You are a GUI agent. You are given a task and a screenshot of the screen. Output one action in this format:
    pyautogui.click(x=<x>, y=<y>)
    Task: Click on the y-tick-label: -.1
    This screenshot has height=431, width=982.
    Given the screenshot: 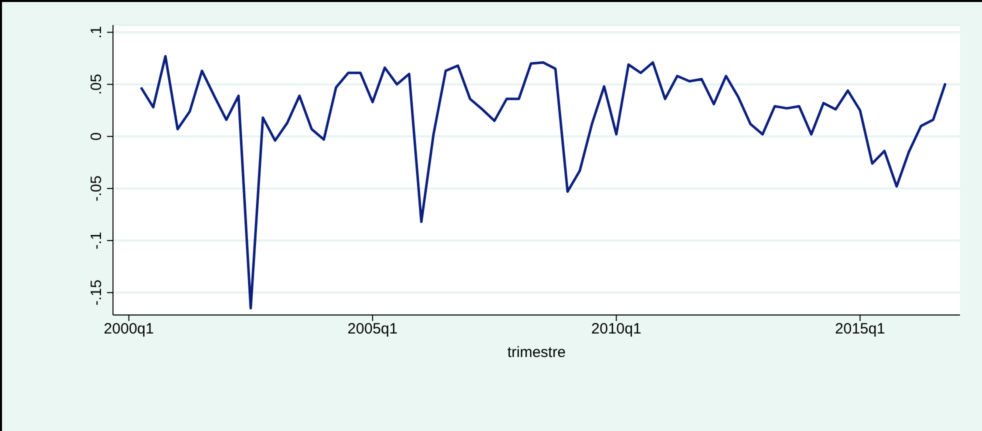 What is the action you would take?
    pyautogui.click(x=96, y=241)
    